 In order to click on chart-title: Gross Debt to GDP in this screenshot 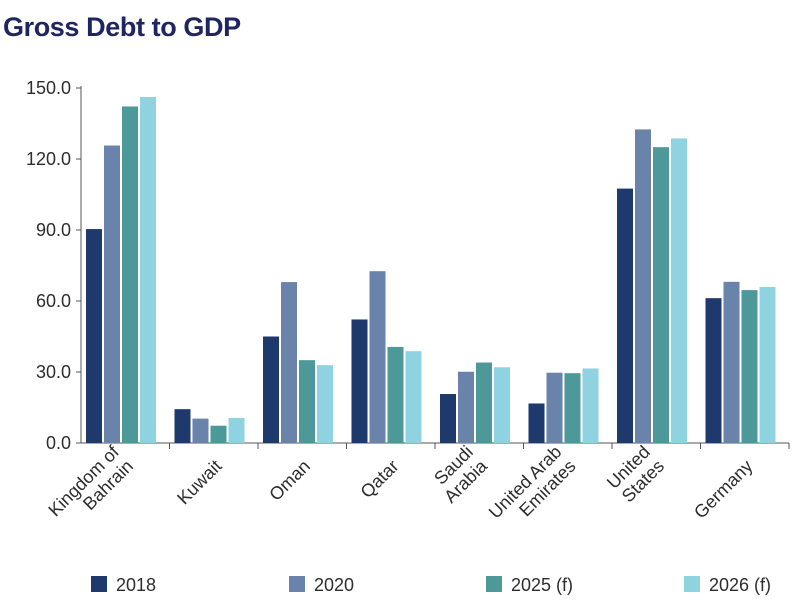, I will do `click(122, 27)`.